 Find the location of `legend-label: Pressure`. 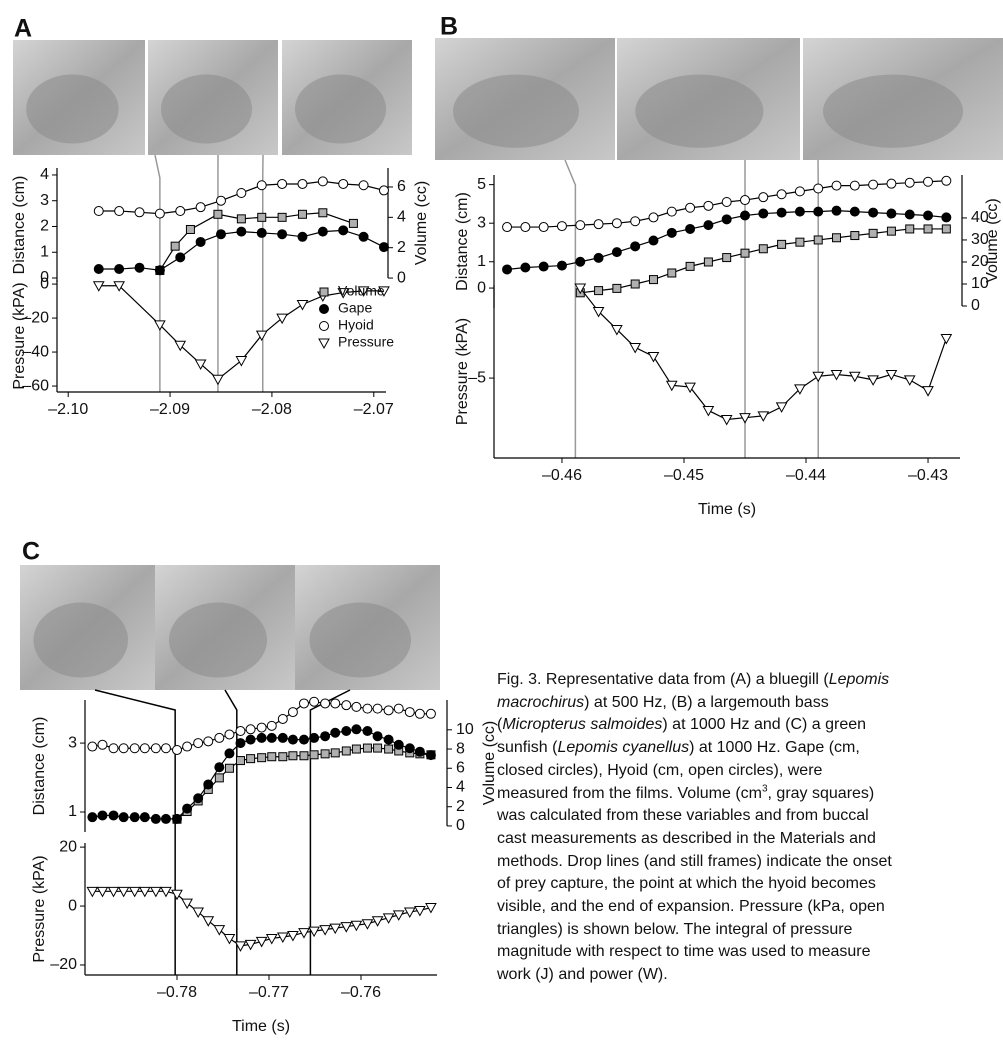

legend-label: Pressure is located at coordinates (366, 342).